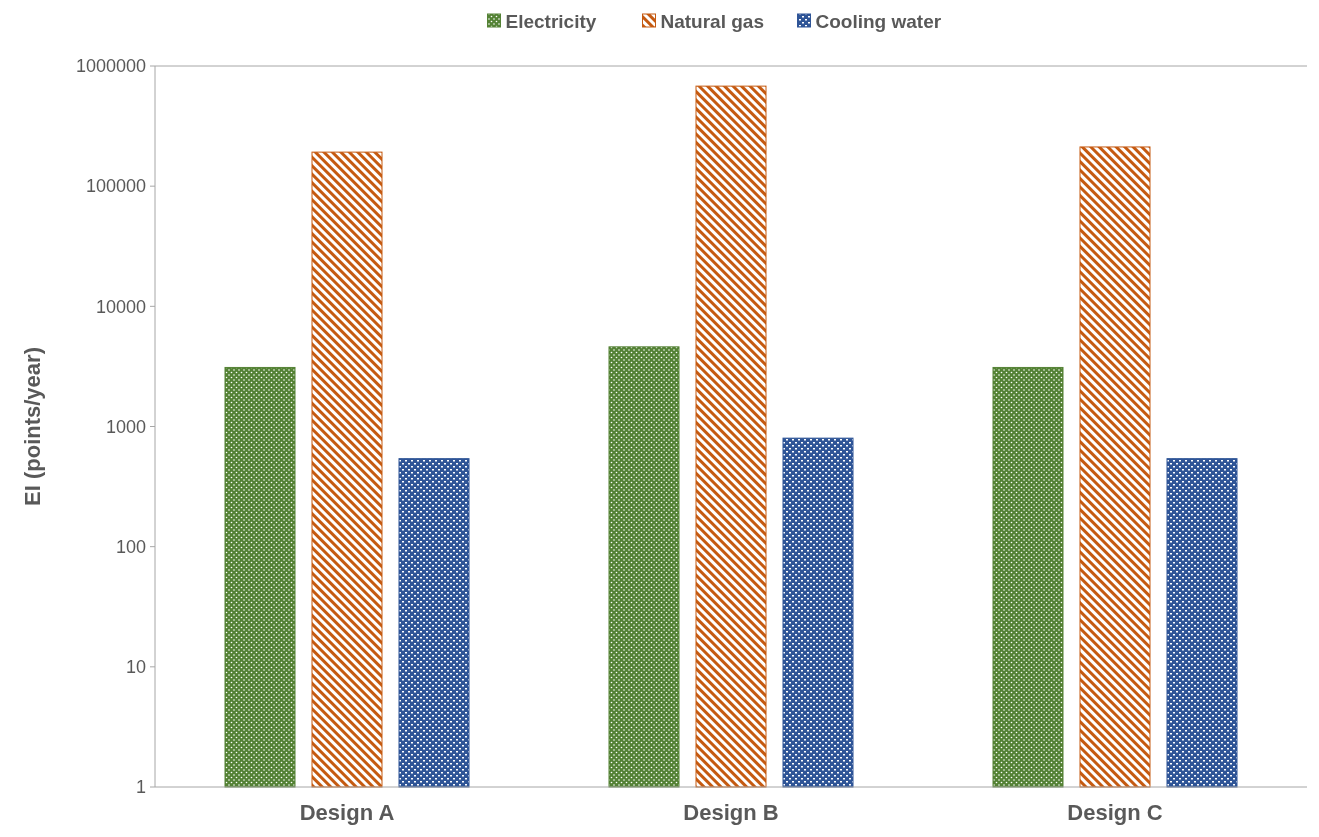 The width and height of the screenshot is (1319, 837). What do you see at coordinates (32, 426) in the screenshot?
I see `y-axis-title: EI (points/year)` at bounding box center [32, 426].